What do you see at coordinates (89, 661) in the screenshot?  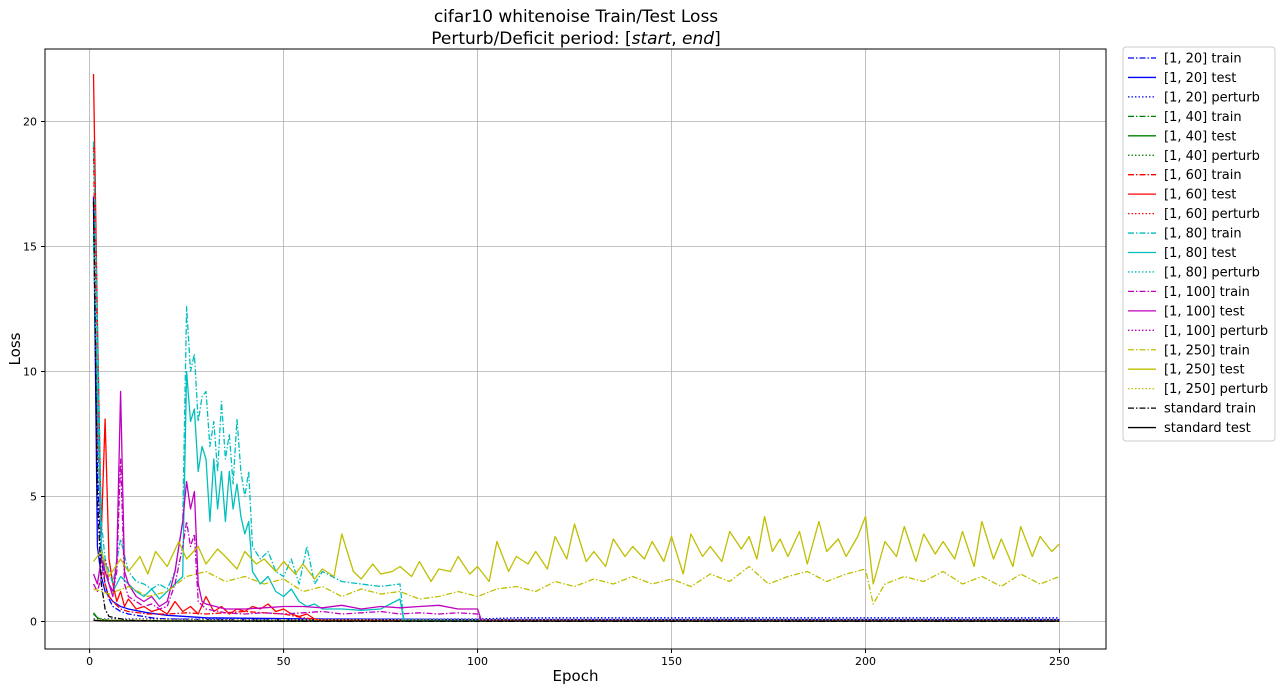 I see `x-tick-label: 0` at bounding box center [89, 661].